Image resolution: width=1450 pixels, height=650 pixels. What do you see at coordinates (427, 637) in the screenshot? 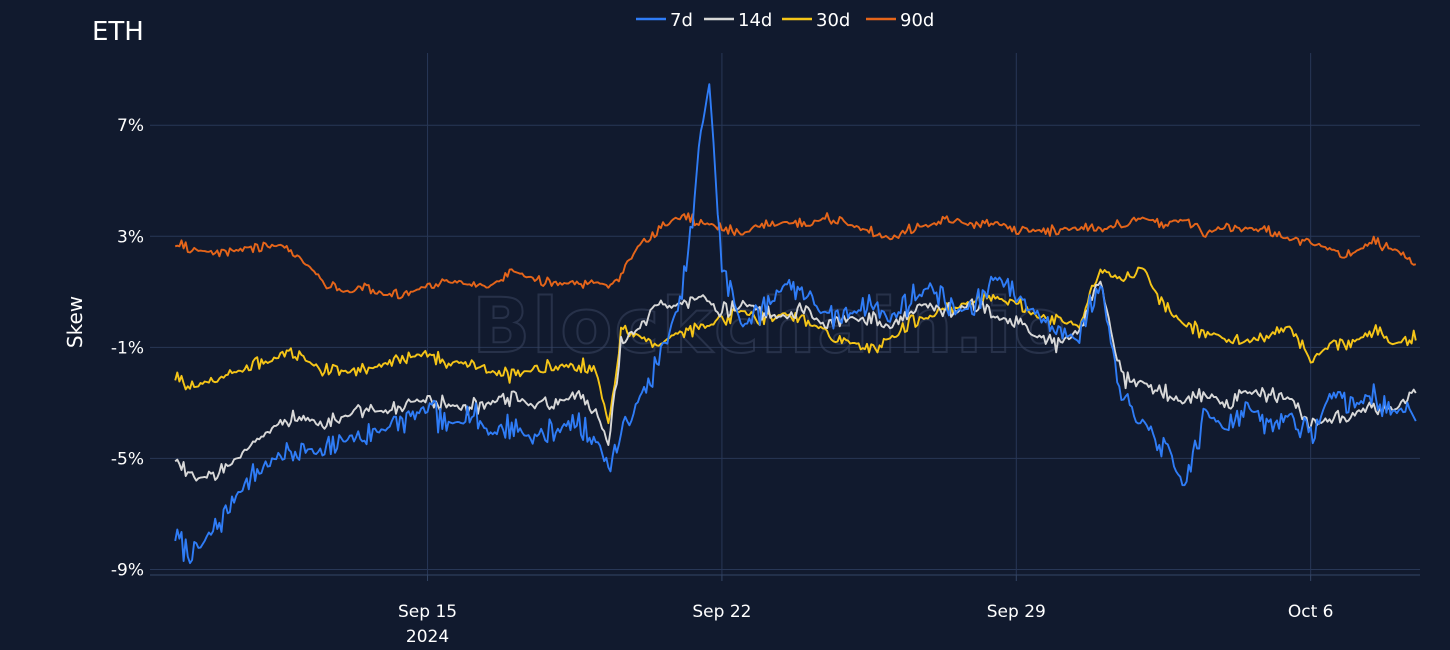
I see `x-year-label: 2024` at bounding box center [427, 637].